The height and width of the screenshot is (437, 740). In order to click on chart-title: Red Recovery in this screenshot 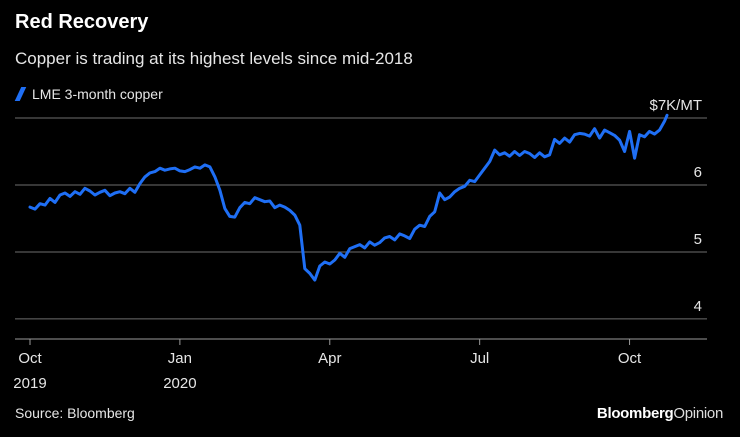, I will do `click(82, 22)`.